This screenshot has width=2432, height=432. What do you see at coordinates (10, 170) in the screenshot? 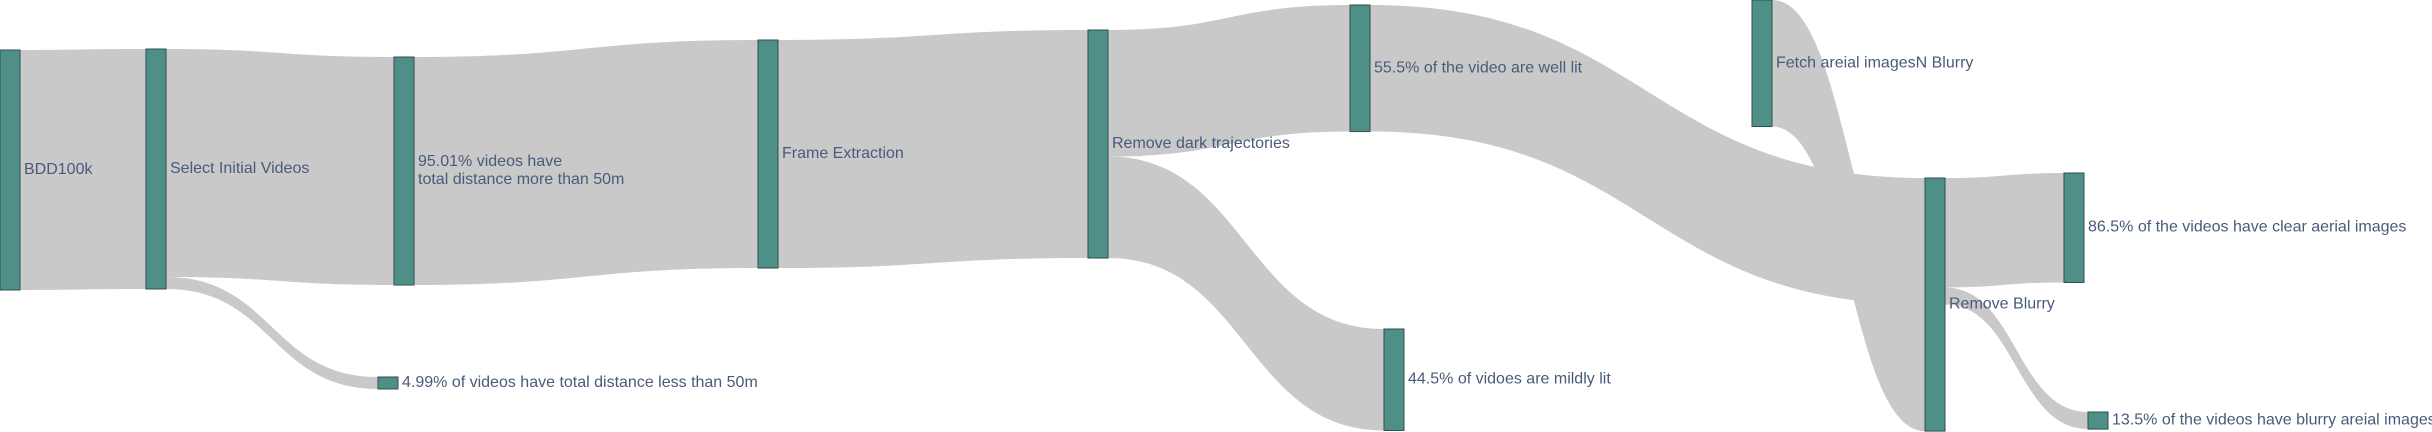
I see `node-bdd` at bounding box center [10, 170].